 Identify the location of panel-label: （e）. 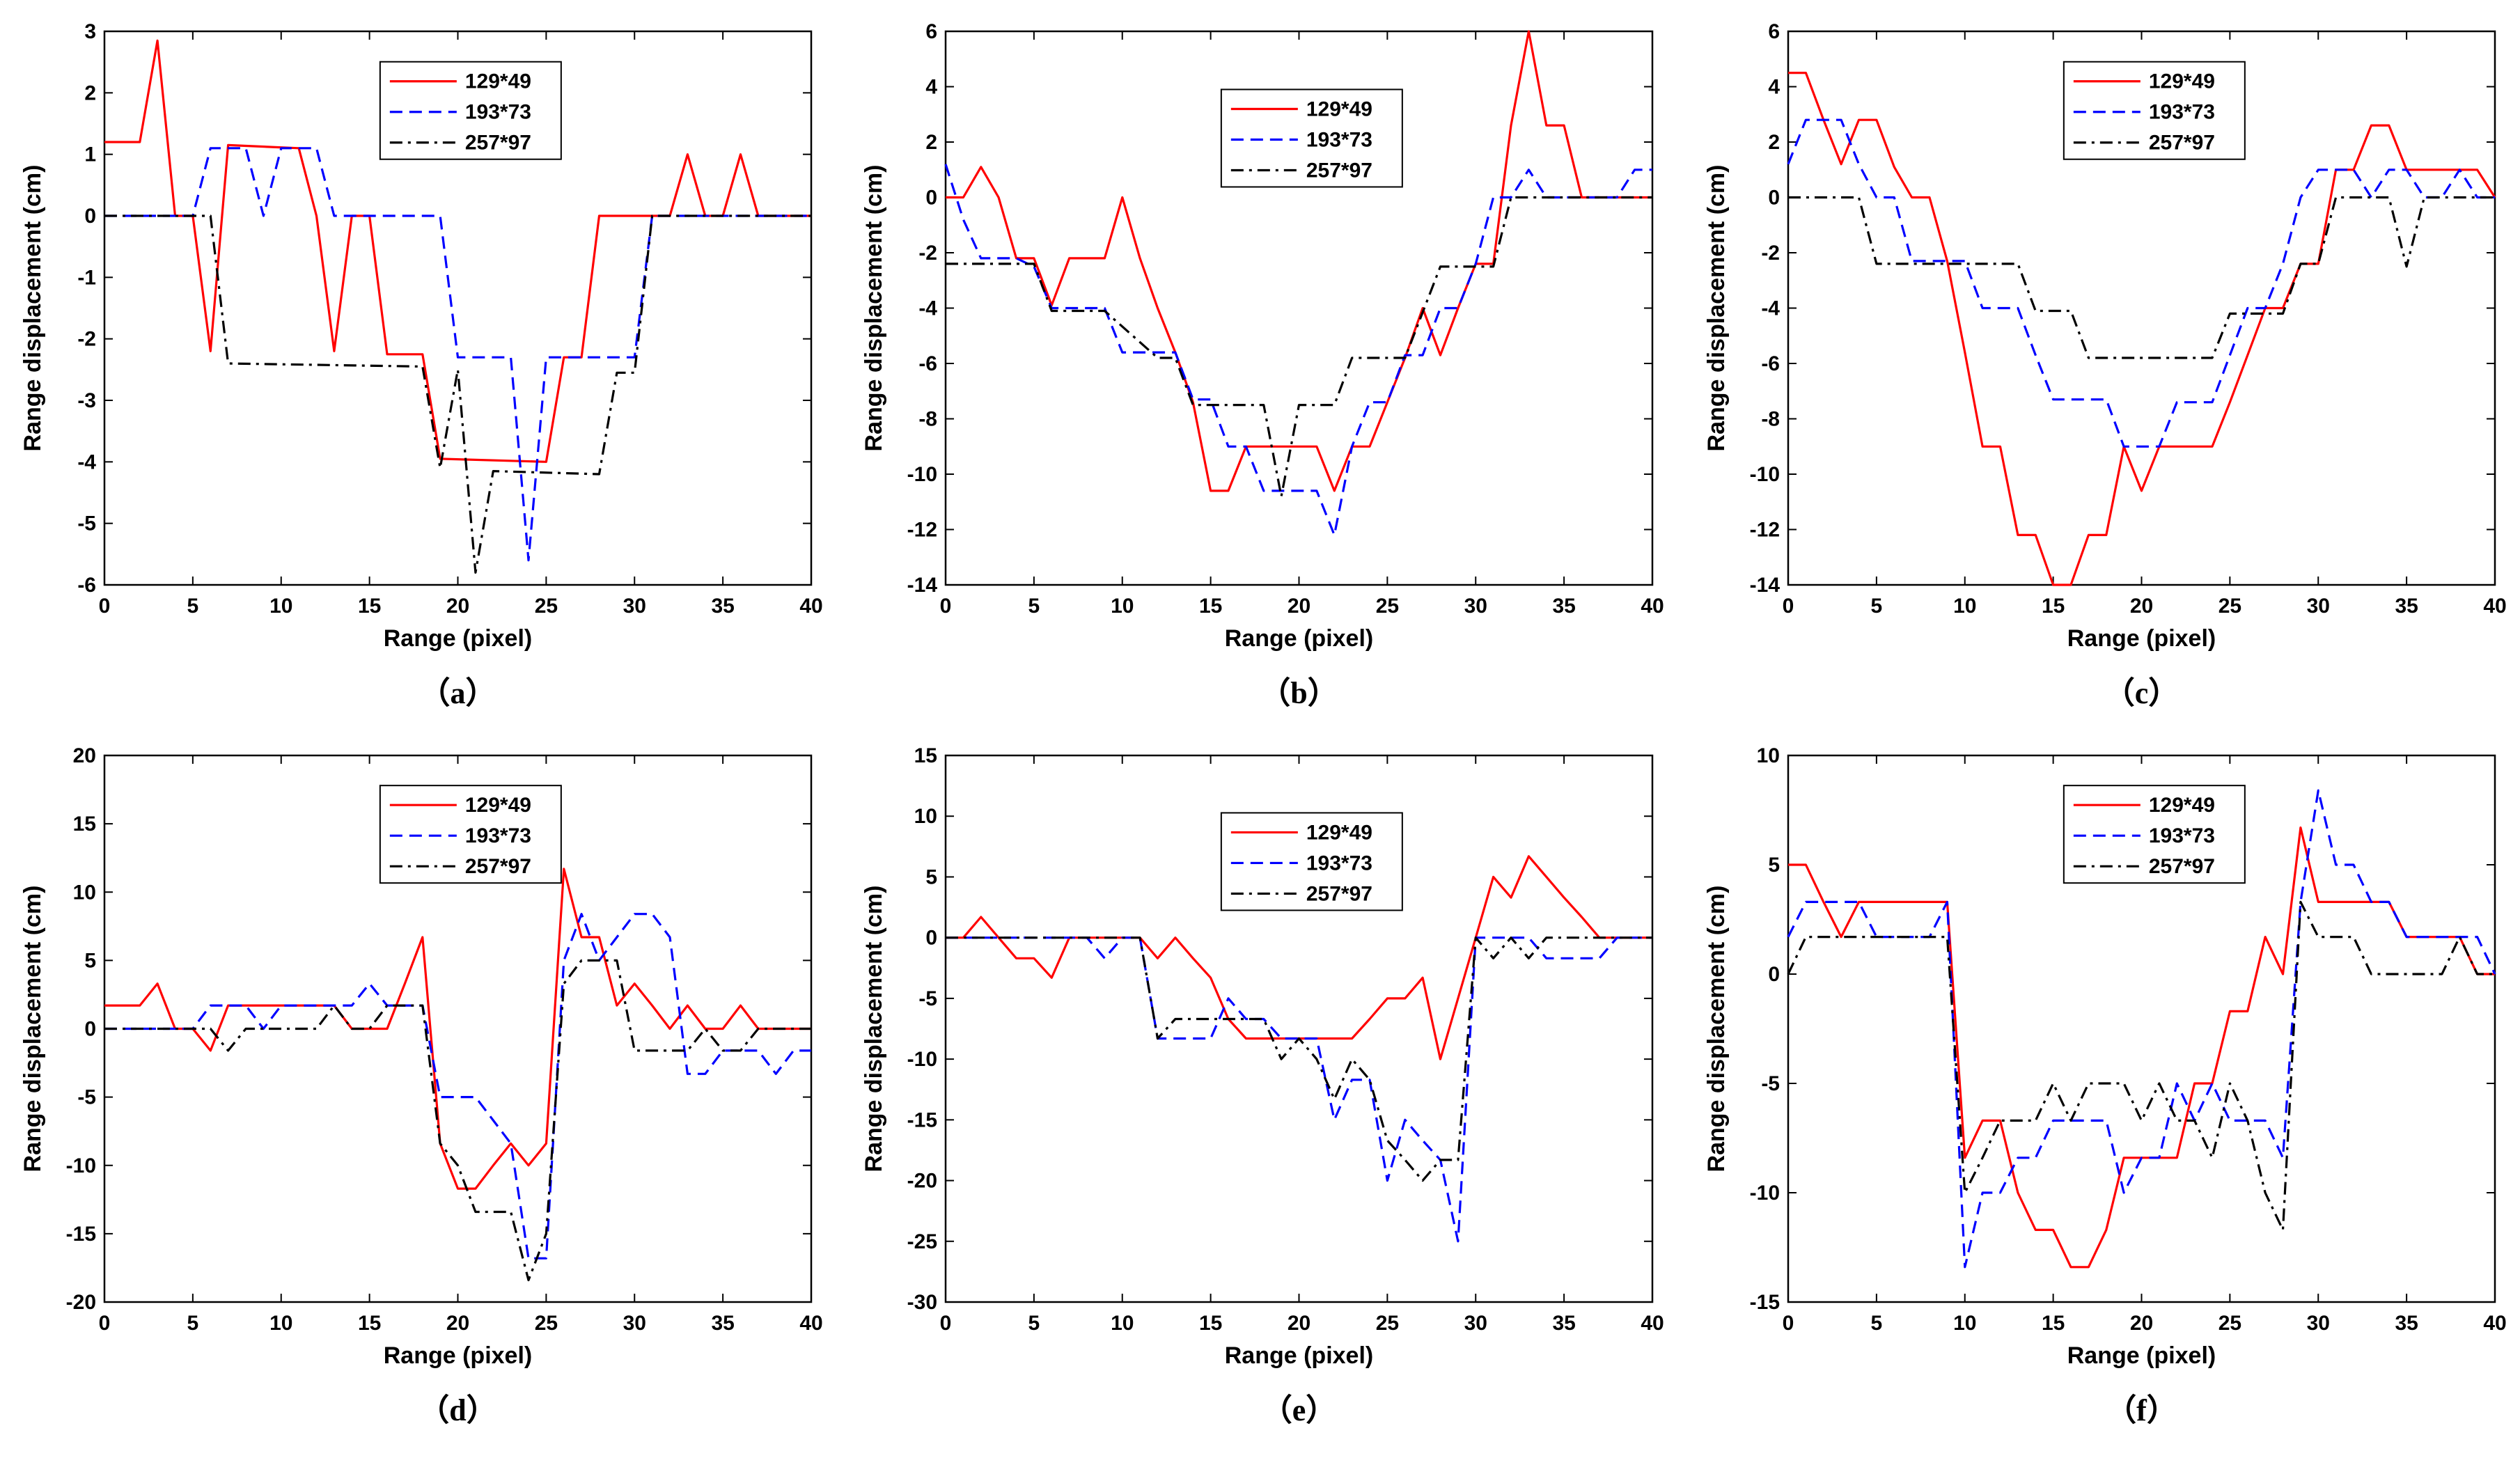
(1299, 1410).